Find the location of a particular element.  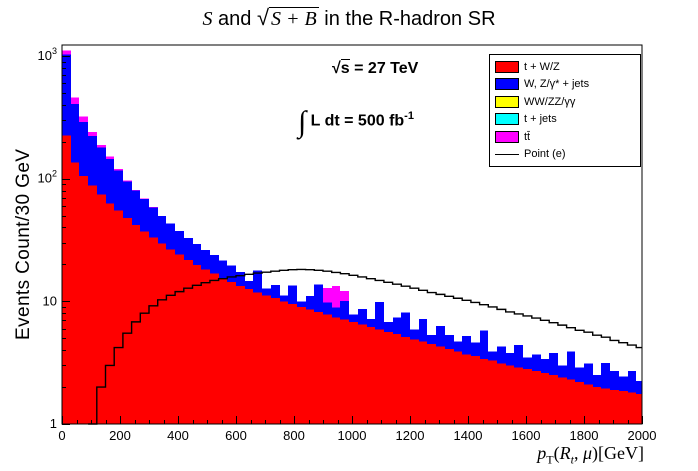

x-tick-label: 400 is located at coordinates (178, 435).